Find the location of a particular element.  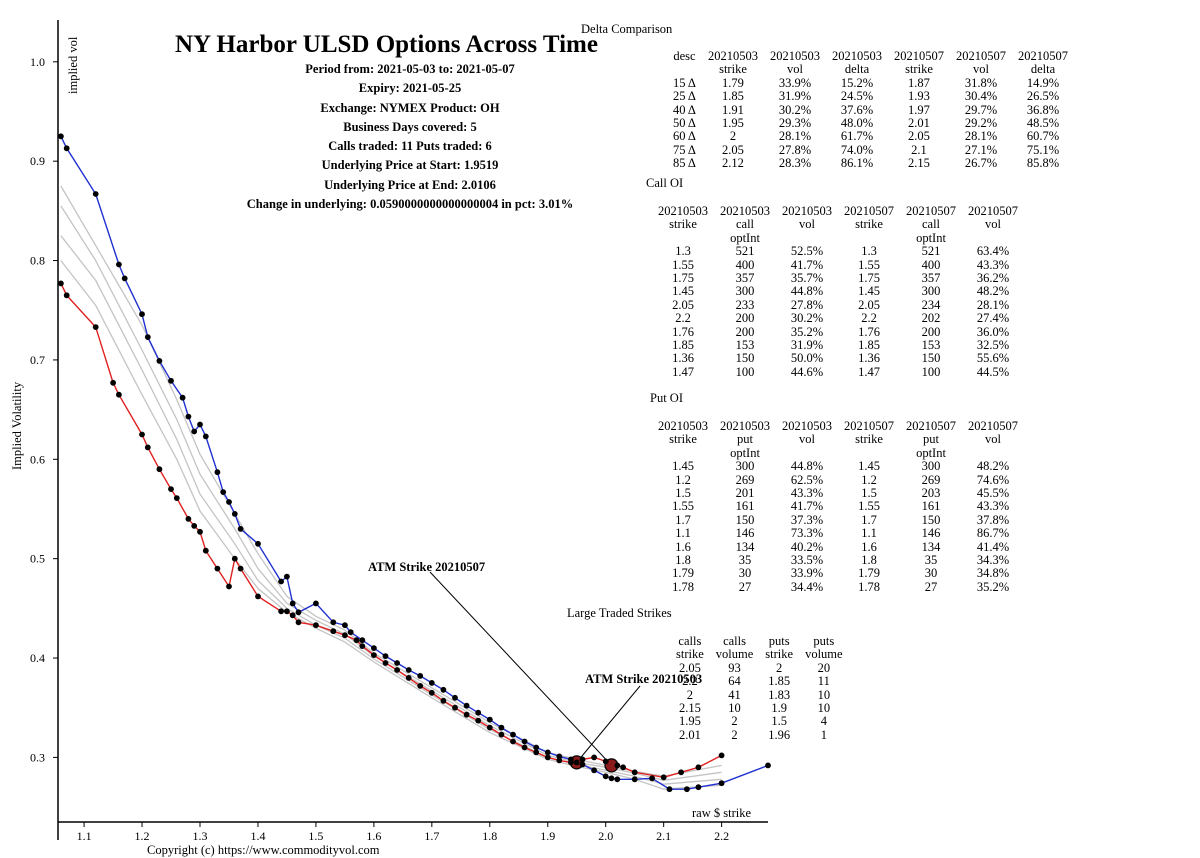

call-oi-header-0: 20210503 strike is located at coordinates (683, 218).